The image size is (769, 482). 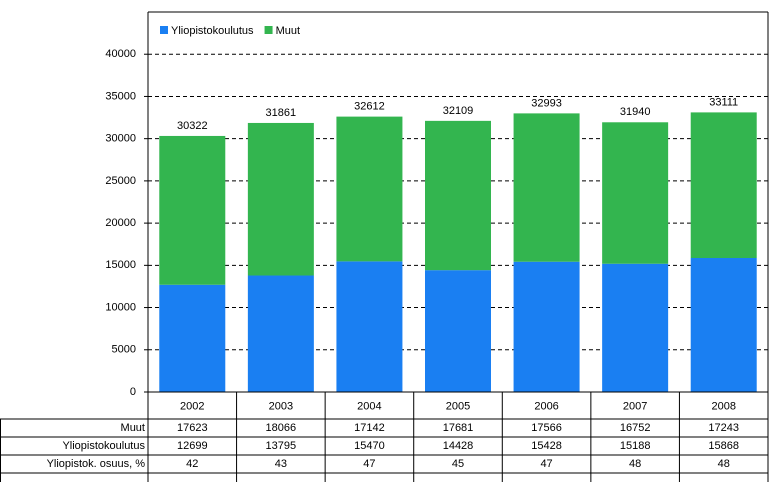 What do you see at coordinates (120, 139) in the screenshot?
I see `y-tick-label: 30000` at bounding box center [120, 139].